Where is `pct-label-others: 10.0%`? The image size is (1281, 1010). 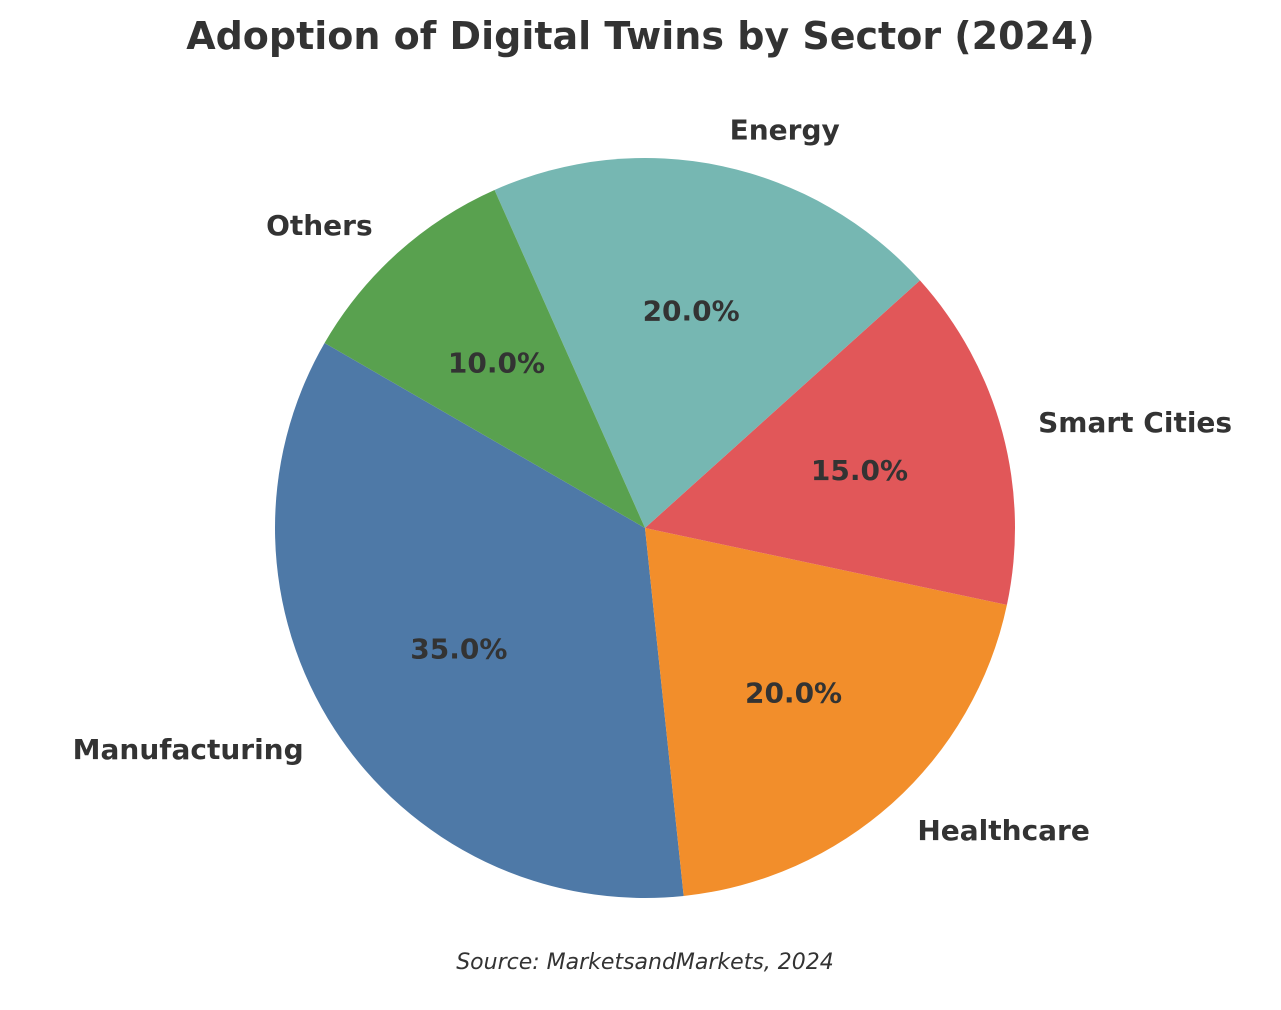
pct-label-others: 10.0% is located at coordinates (496, 363).